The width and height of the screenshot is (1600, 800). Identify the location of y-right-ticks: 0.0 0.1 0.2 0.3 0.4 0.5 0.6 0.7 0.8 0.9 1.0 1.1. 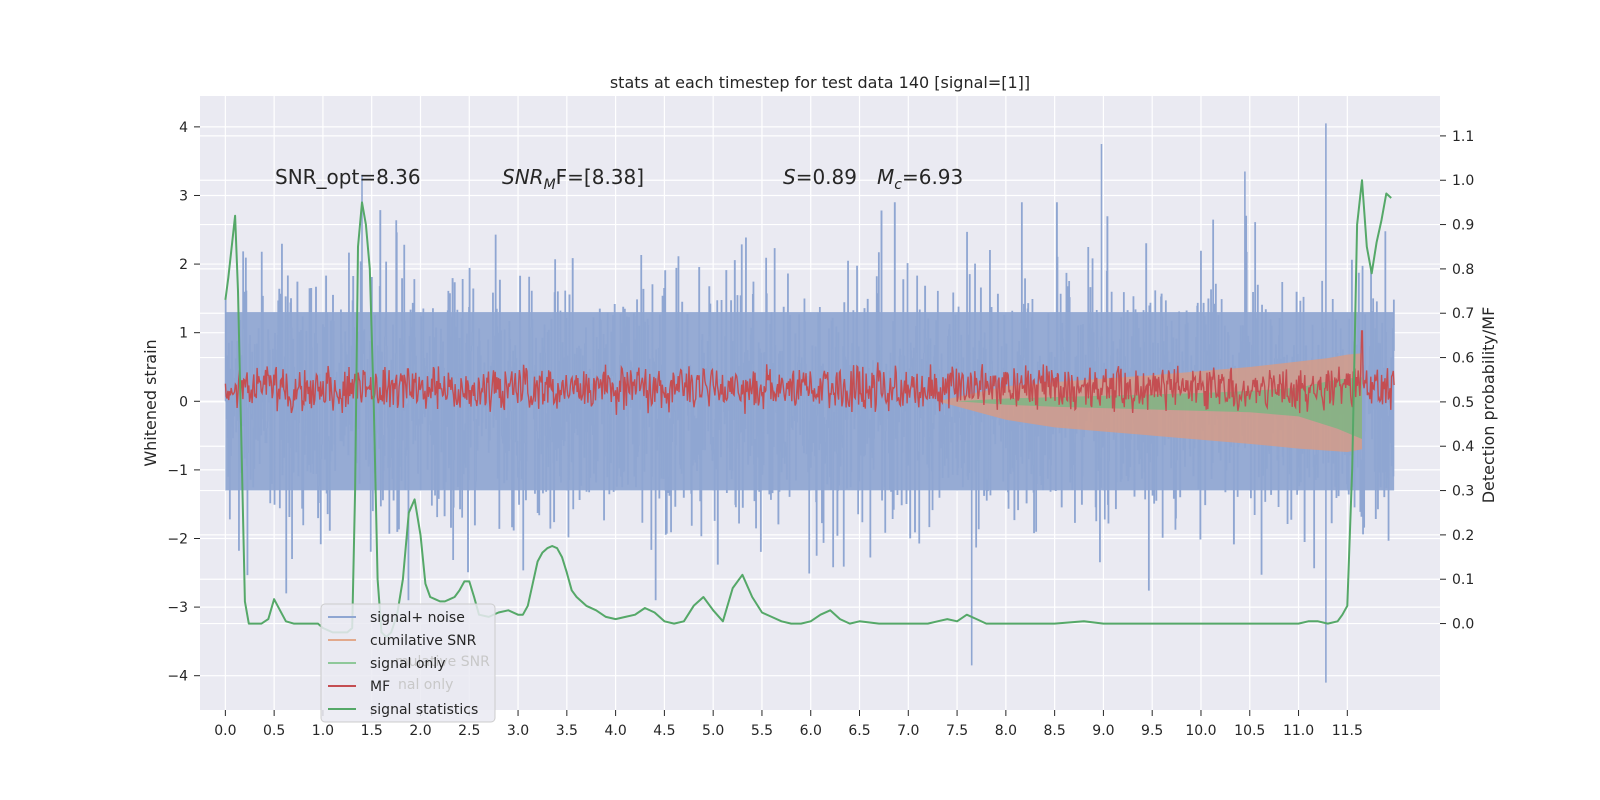
(1457, 381).